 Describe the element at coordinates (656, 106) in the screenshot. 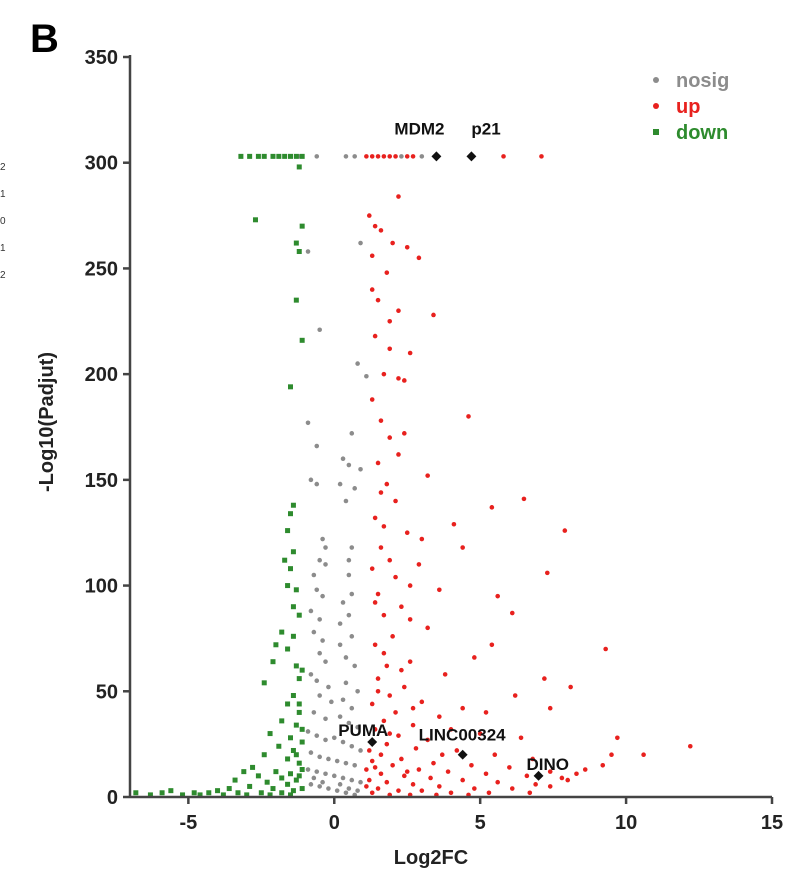

I see `legend-marker-up` at that location.